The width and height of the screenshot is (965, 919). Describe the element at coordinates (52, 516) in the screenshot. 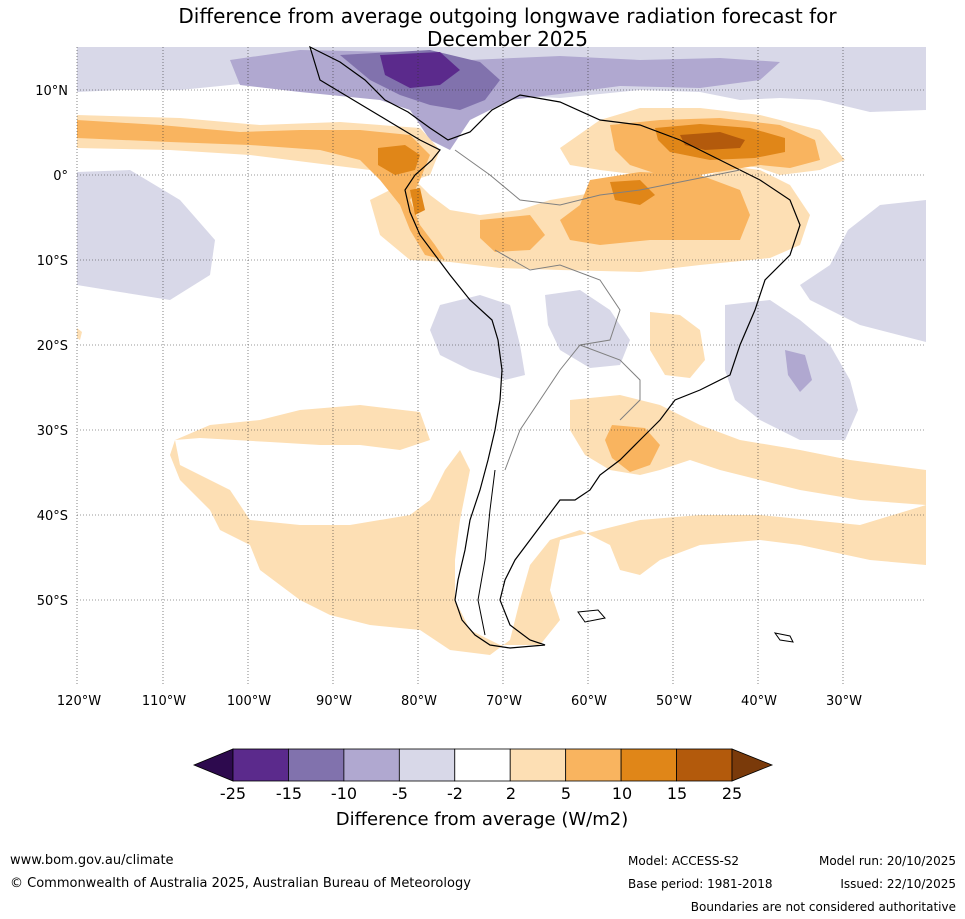

I see `lat-label: 40°S` at that location.